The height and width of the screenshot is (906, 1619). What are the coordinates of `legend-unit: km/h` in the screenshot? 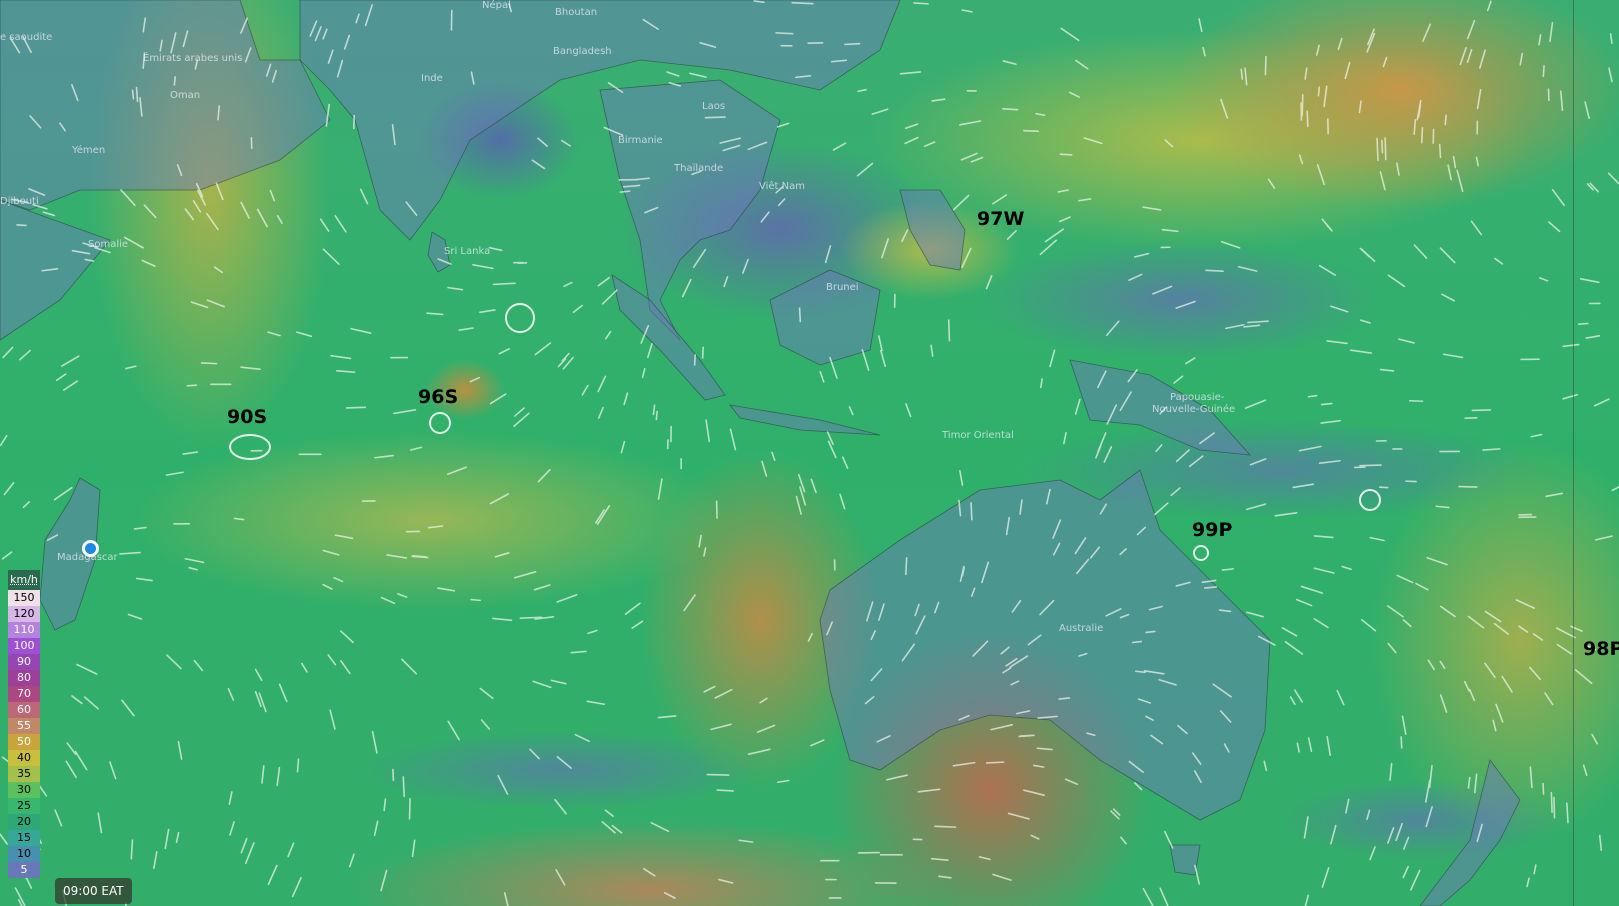 It's located at (24, 579).